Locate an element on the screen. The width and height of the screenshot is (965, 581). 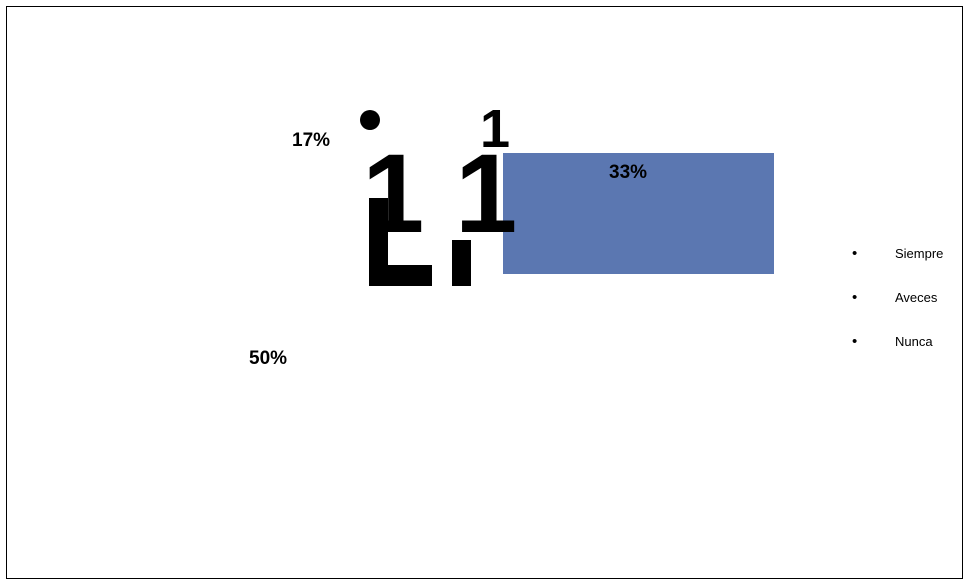
data-label-siempre: 17% is located at coordinates (311, 140).